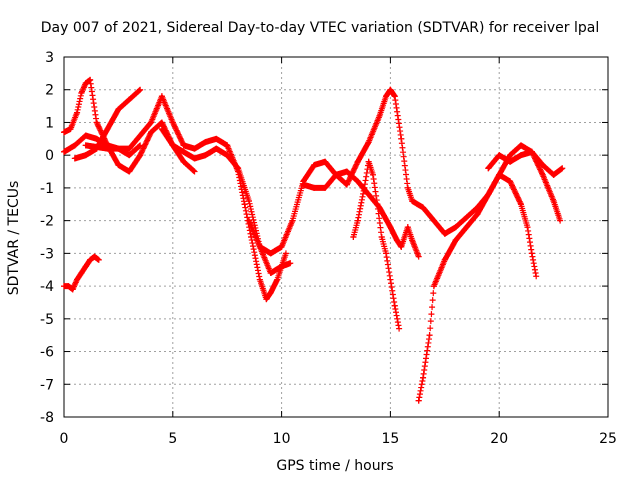  Describe the element at coordinates (390, 439) in the screenshot. I see `x-tick-label: 15` at that location.